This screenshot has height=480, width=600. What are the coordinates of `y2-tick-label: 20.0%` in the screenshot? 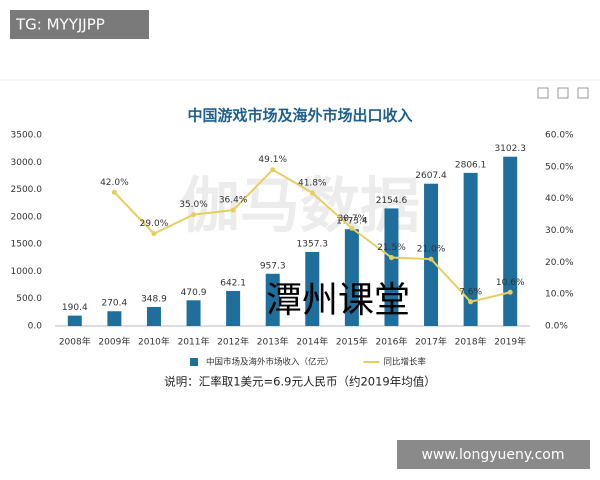 It's located at (559, 263).